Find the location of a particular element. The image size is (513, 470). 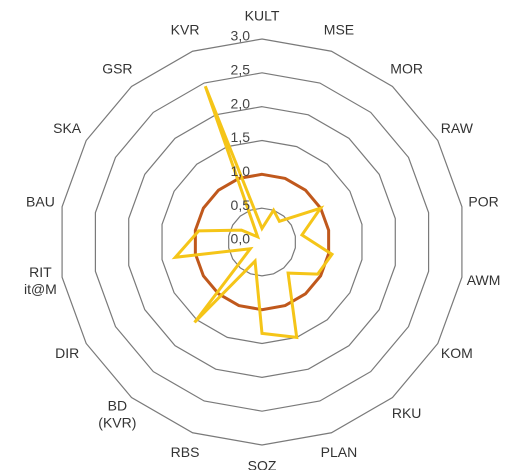

category-label: SKA is located at coordinates (67, 128).